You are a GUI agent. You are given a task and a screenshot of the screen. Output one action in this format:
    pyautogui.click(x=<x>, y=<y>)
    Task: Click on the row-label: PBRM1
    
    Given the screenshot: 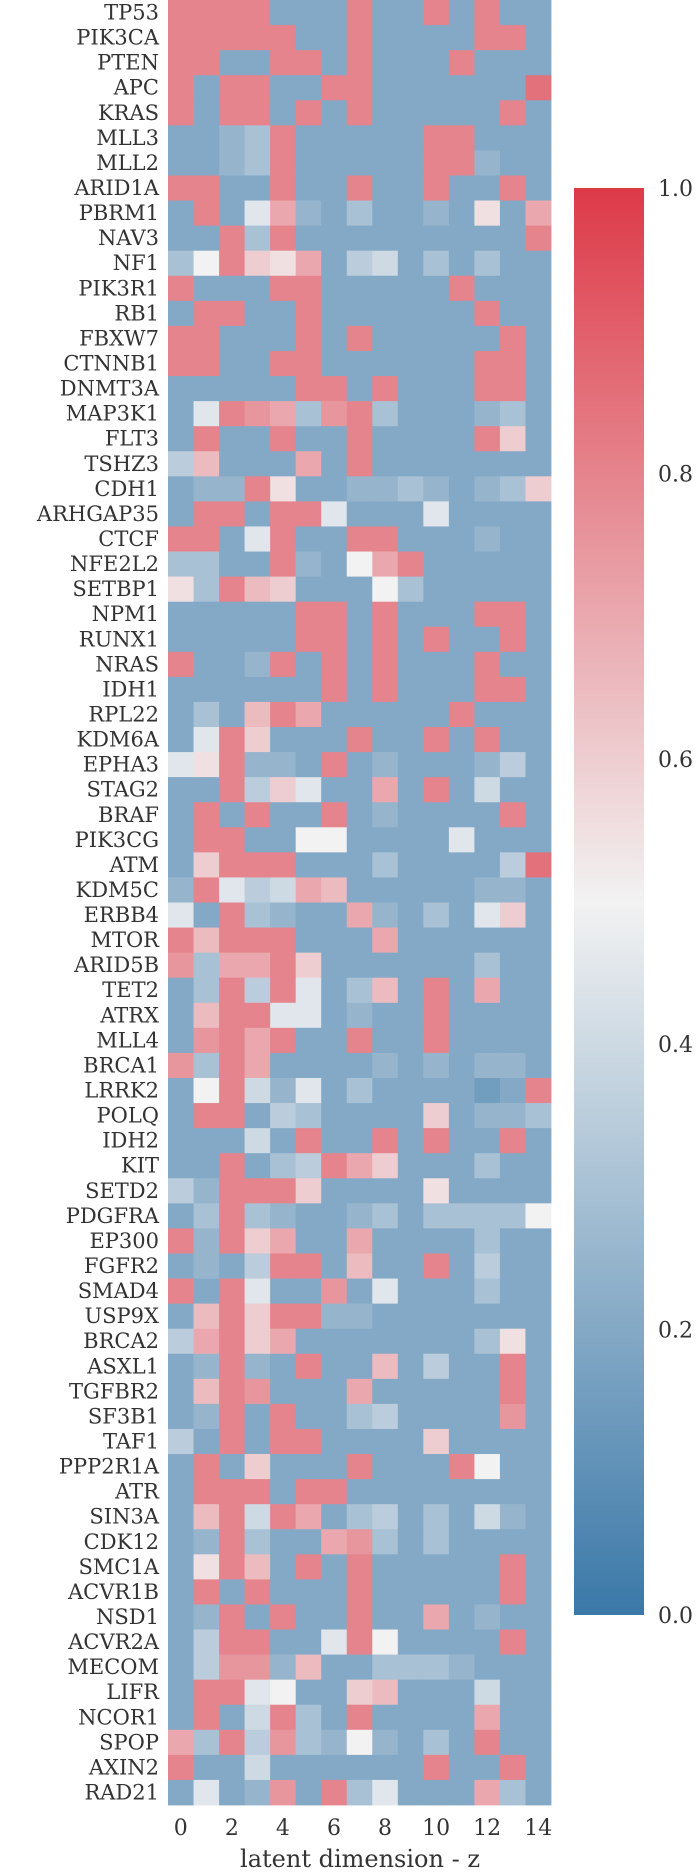 What is the action you would take?
    pyautogui.click(x=119, y=213)
    